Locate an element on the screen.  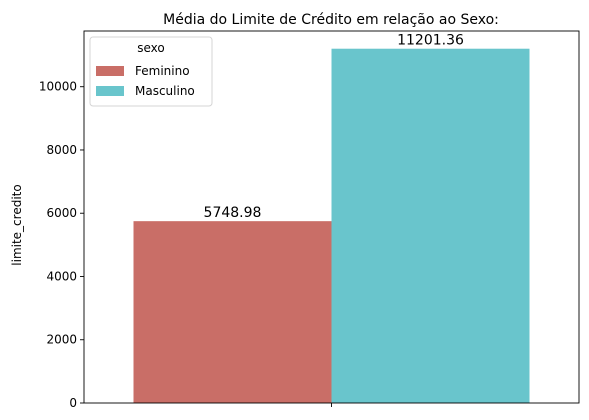
y-tick-label: 4000 is located at coordinates (61, 276).